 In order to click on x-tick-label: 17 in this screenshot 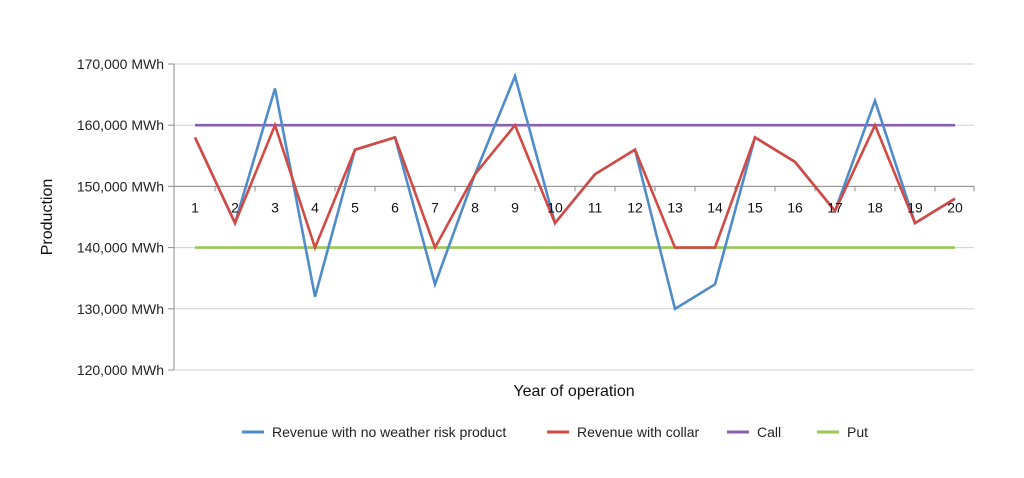, I will do `click(835, 207)`.